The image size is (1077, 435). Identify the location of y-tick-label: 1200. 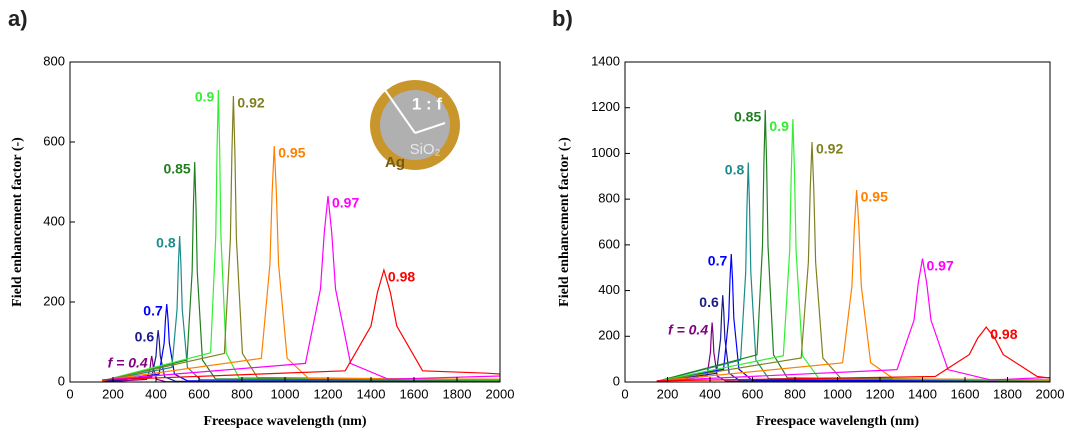
(605, 106).